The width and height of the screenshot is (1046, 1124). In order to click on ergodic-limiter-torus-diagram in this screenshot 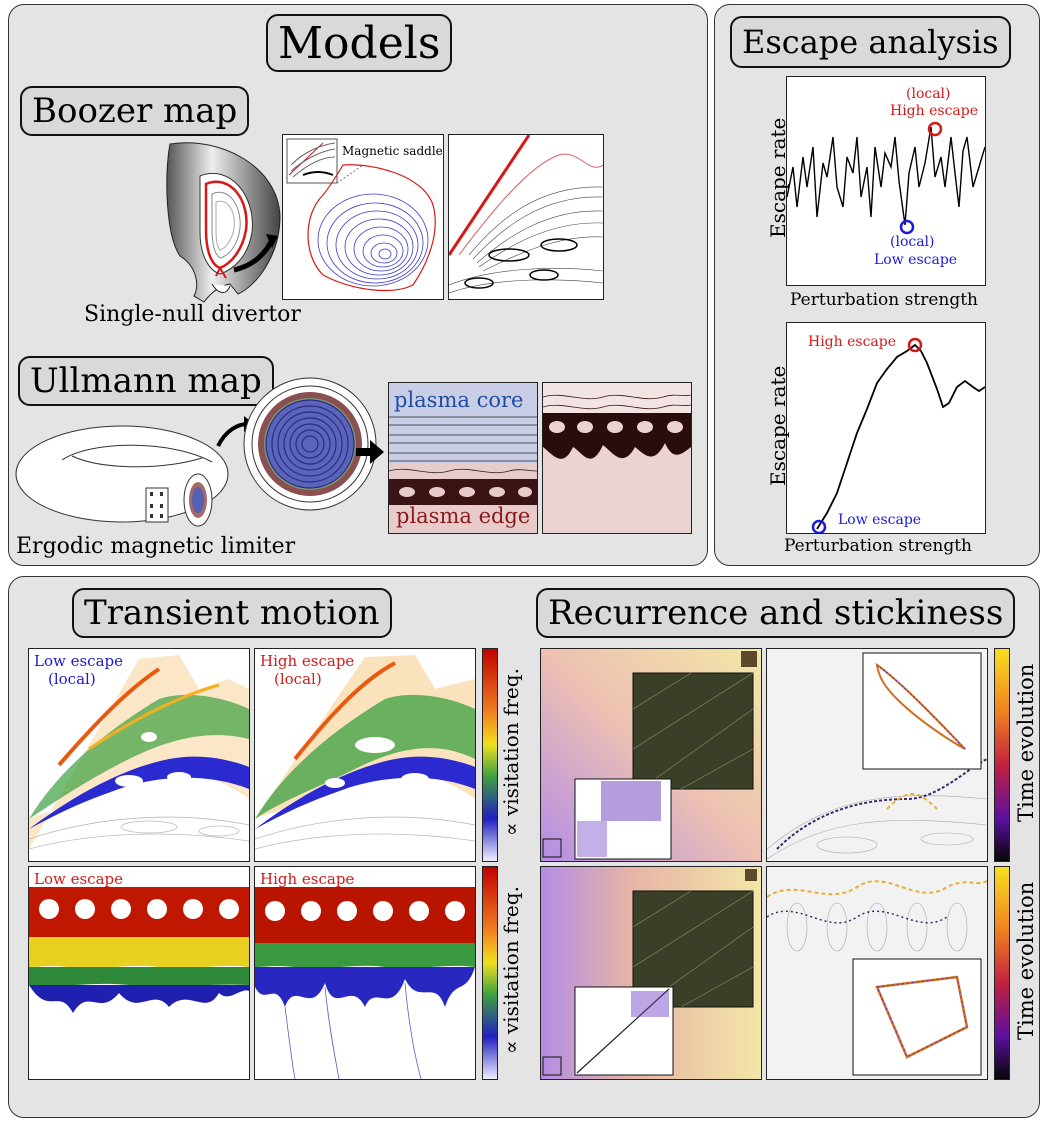, I will do `click(133, 471)`.